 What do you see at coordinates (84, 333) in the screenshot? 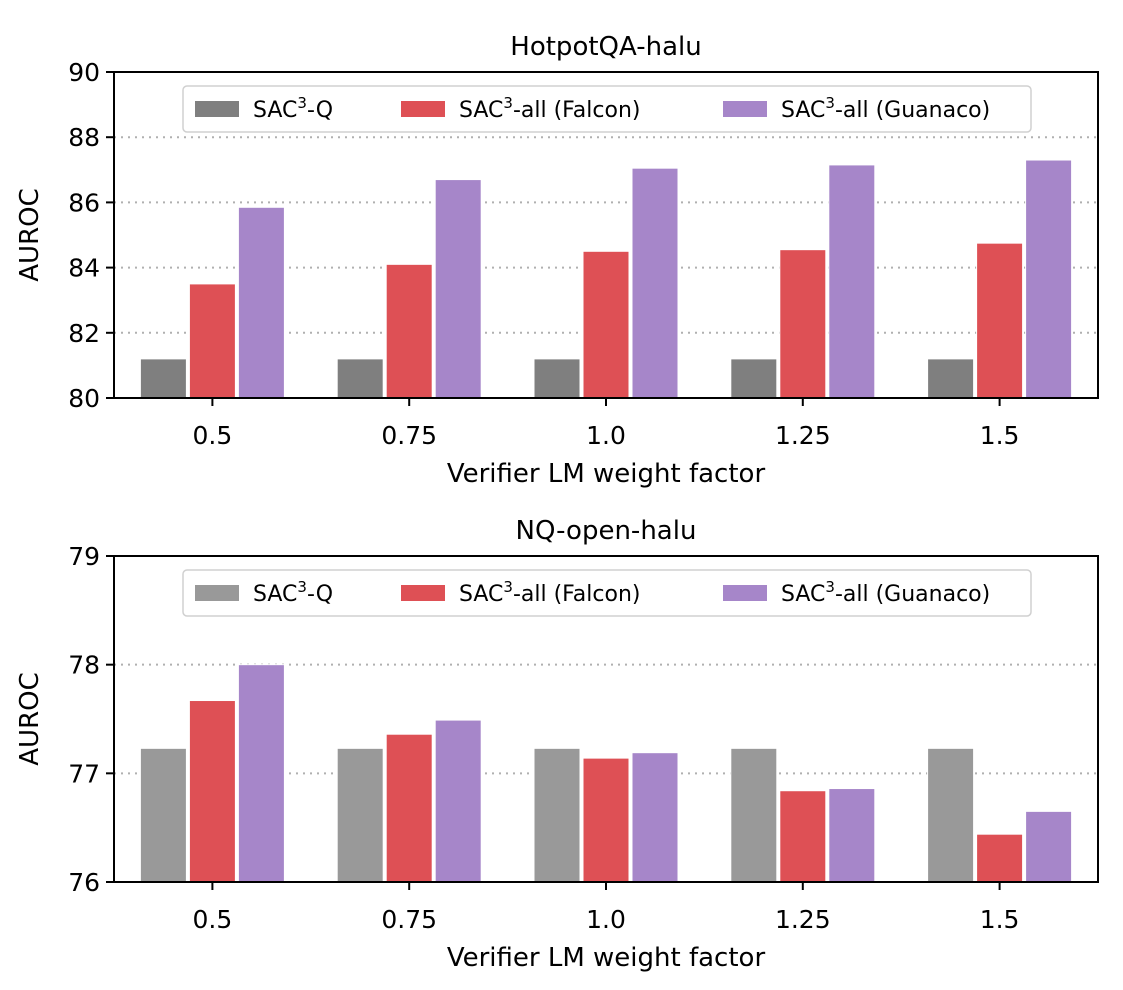
I see `y-tick-label: 82` at bounding box center [84, 333].